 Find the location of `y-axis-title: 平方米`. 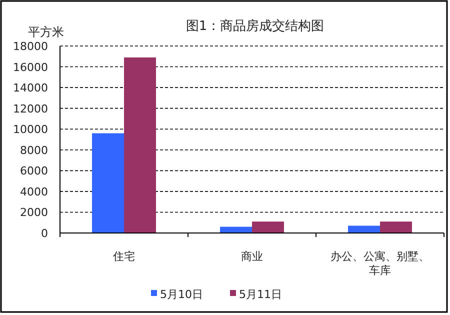

y-axis-title: 平方米 is located at coordinates (46, 32).